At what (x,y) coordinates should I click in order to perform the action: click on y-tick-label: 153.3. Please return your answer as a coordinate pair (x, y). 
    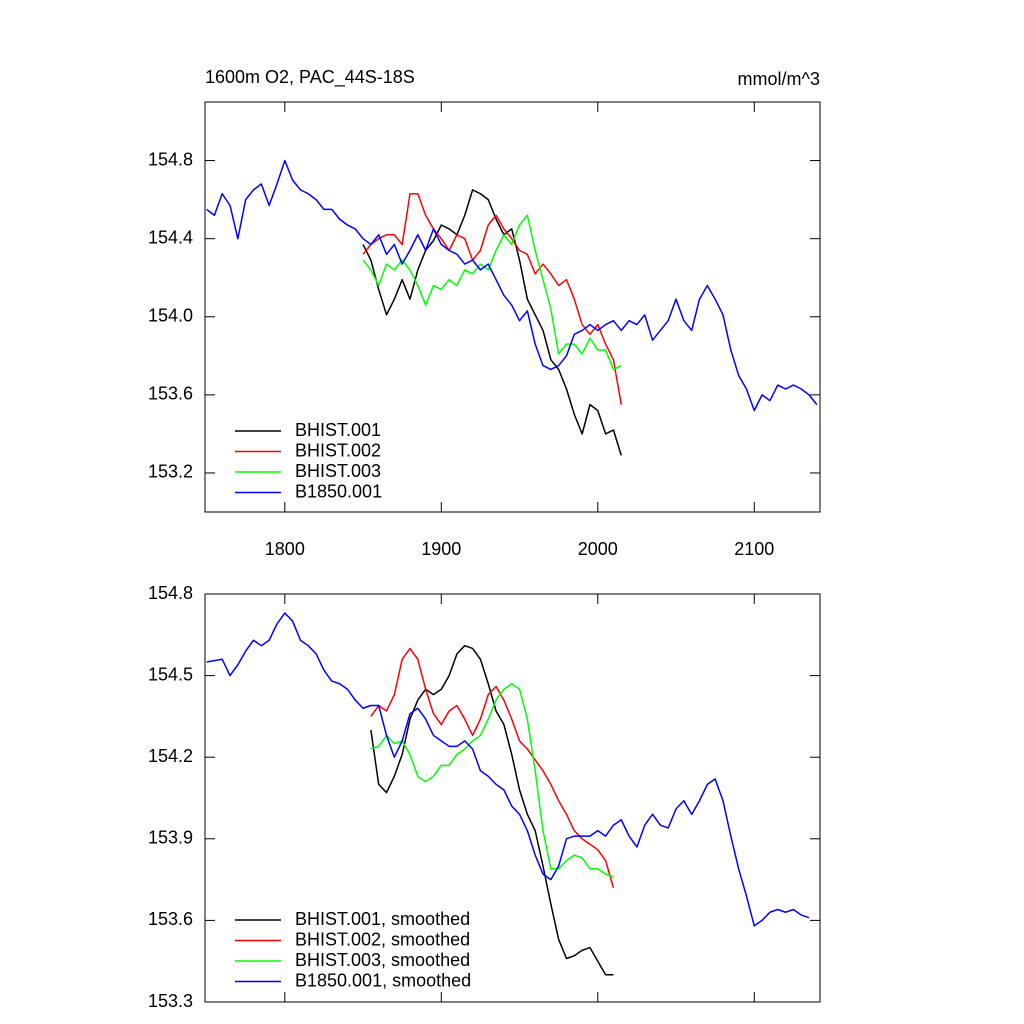
    Looking at the image, I should click on (170, 1001).